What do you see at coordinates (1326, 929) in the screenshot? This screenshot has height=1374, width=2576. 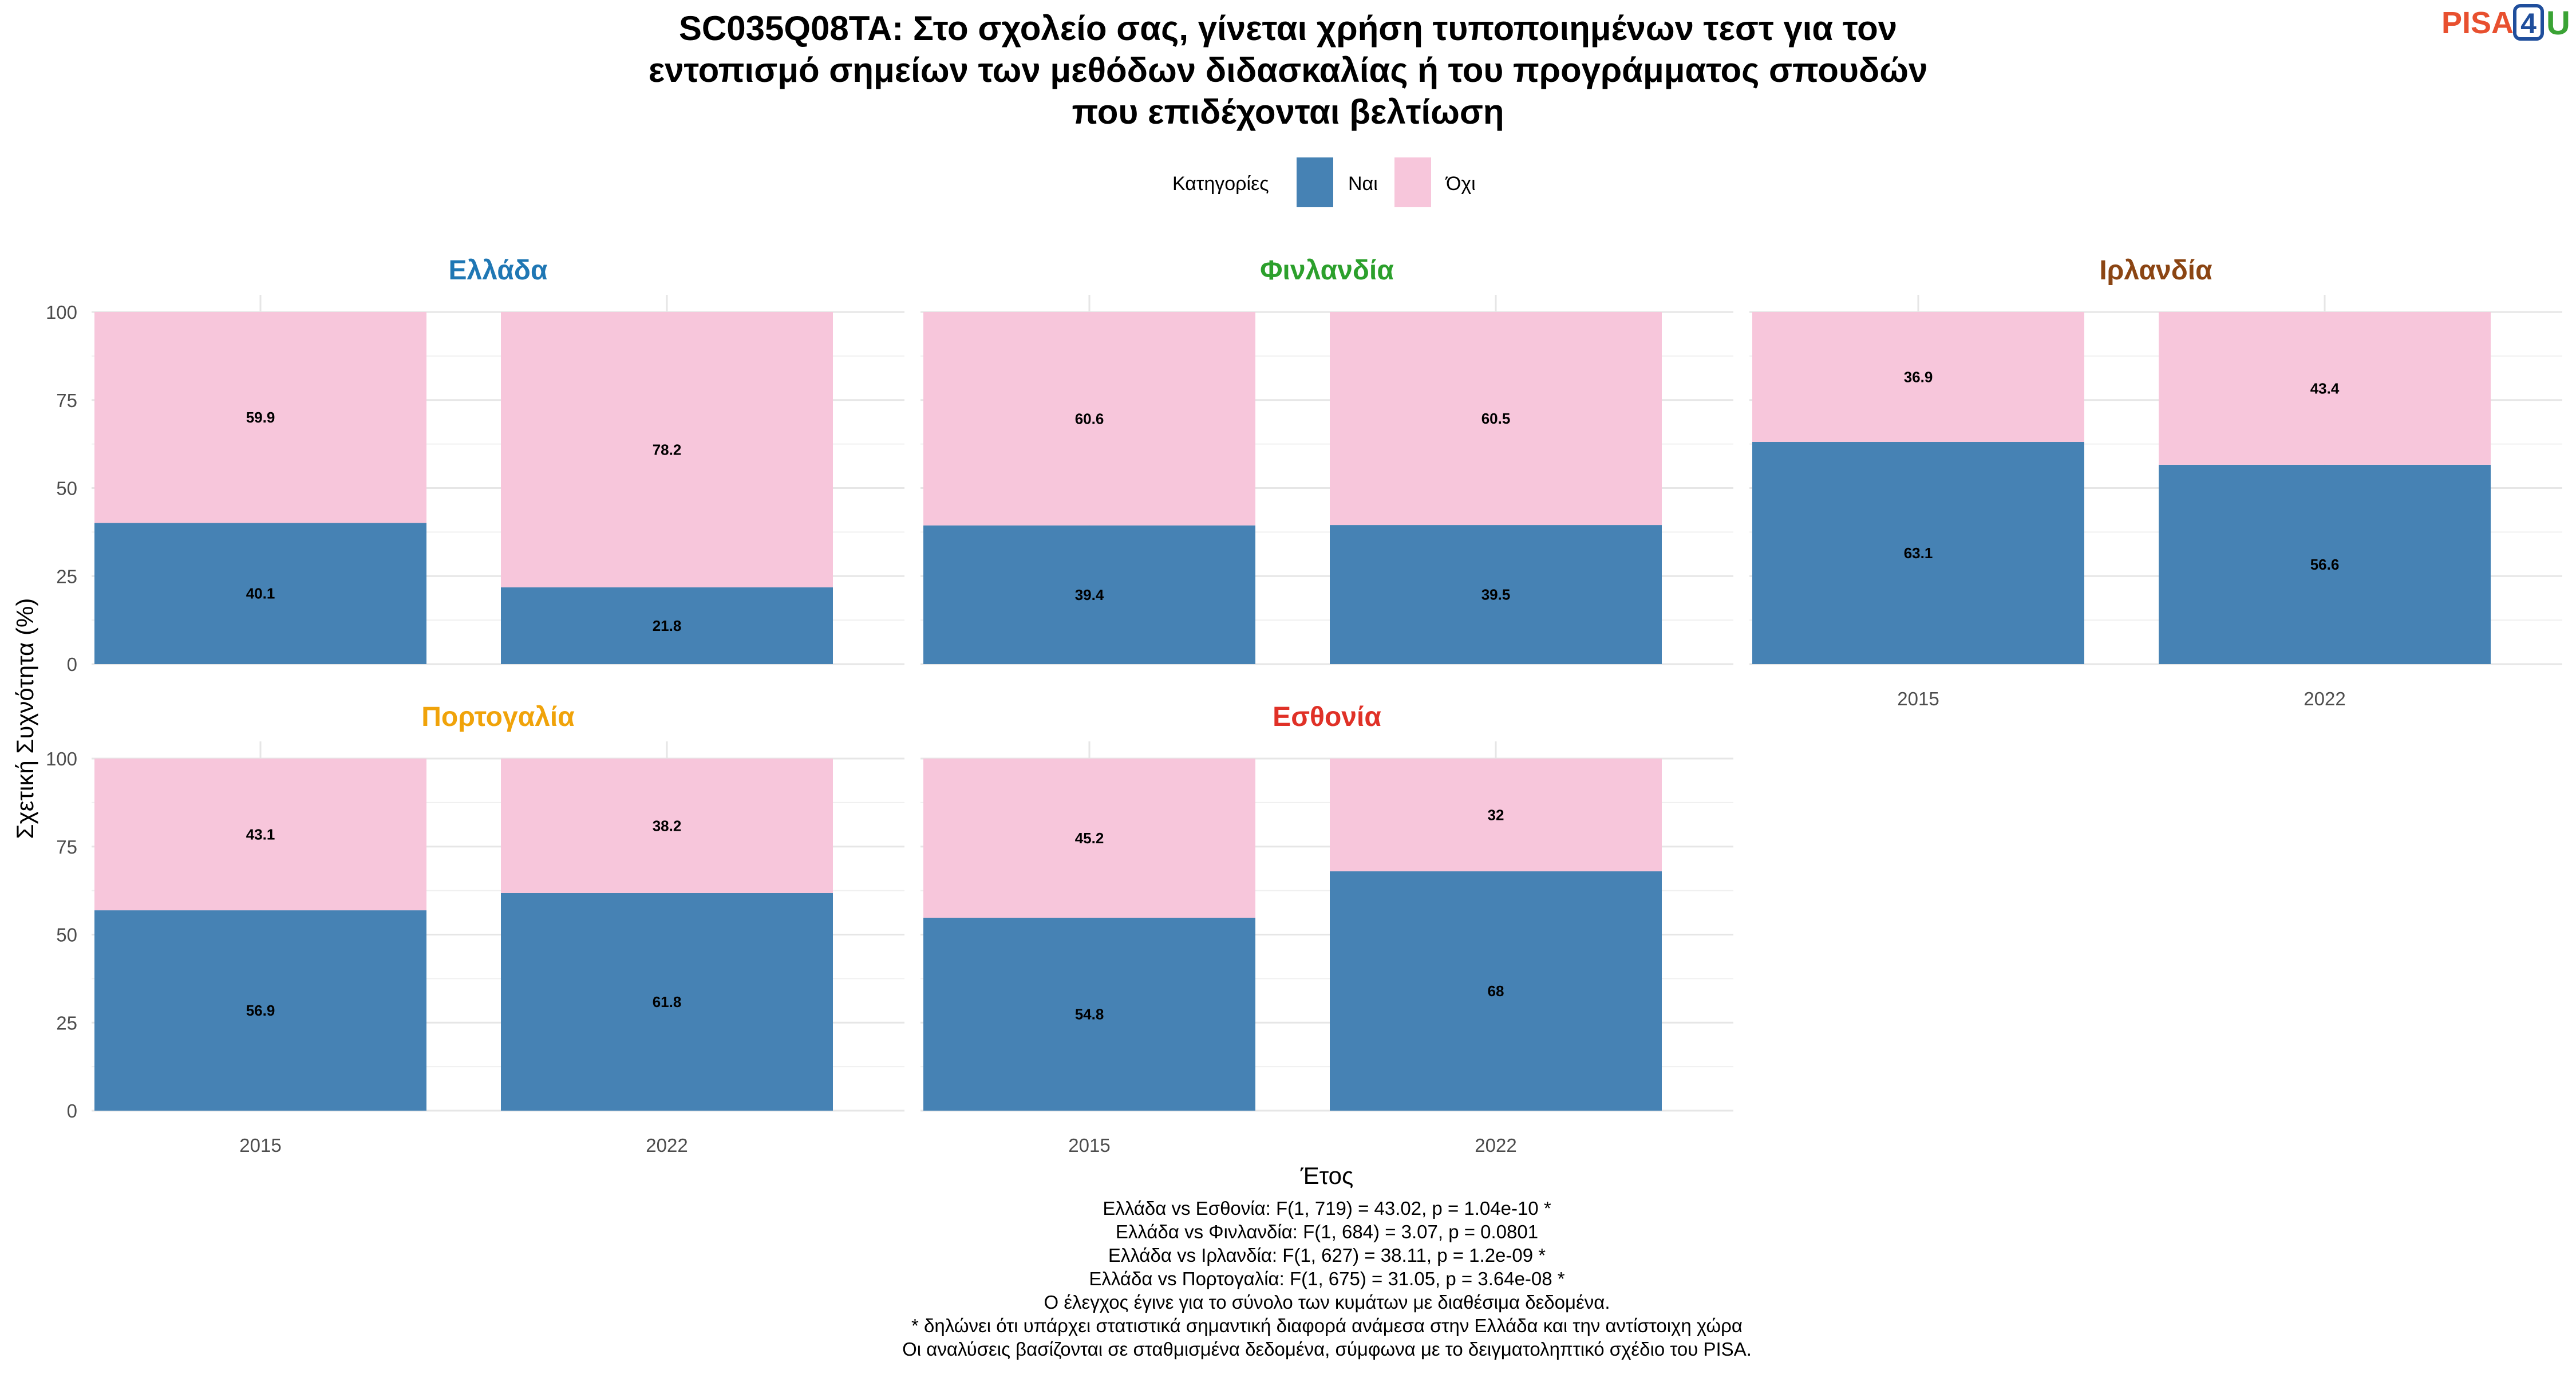 I see `facet-panel: Εσθονία 54.8 45.2 68 32 2015 2022` at bounding box center [1326, 929].